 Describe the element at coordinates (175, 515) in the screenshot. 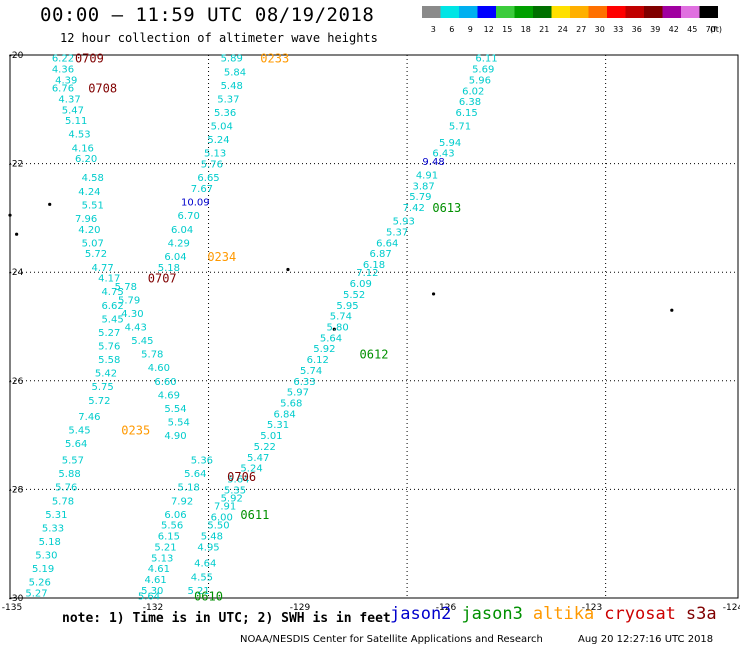

I see `wave-height-value: 6.06` at that location.